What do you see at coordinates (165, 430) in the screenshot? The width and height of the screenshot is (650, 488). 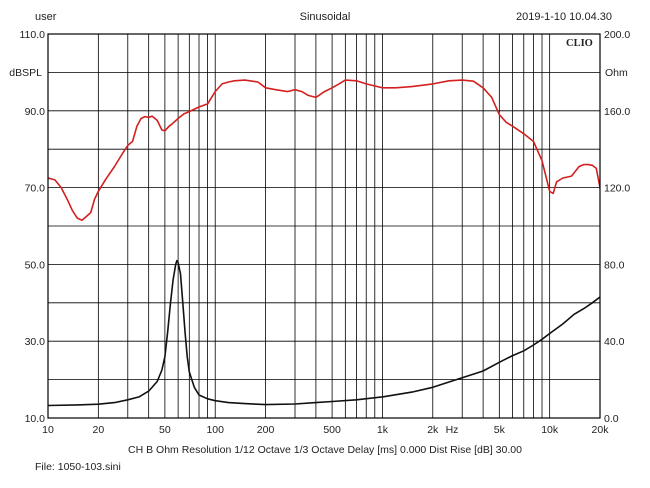 I see `x-tick-label: 50` at bounding box center [165, 430].